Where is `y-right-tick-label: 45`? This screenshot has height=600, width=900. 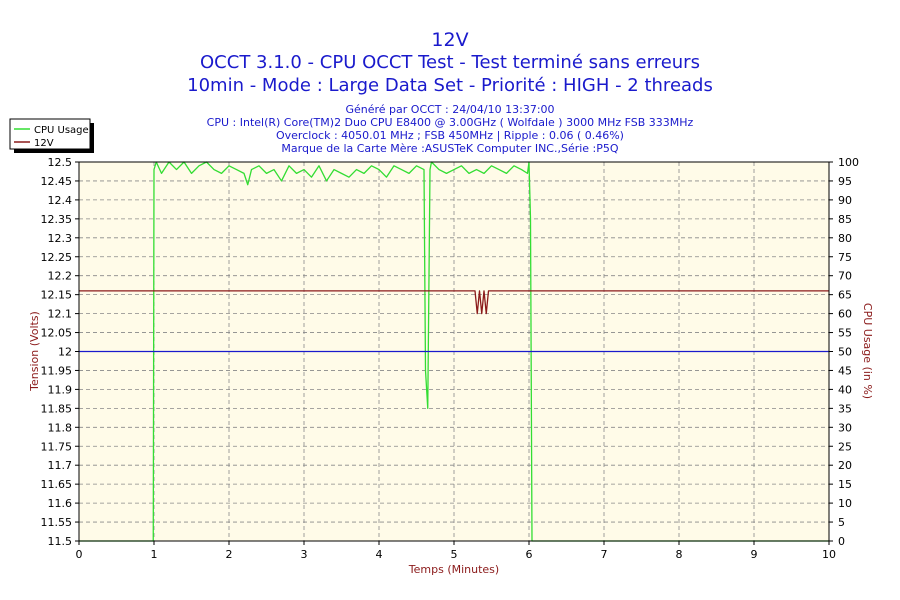
y-right-tick-label: 45 is located at coordinates (845, 370).